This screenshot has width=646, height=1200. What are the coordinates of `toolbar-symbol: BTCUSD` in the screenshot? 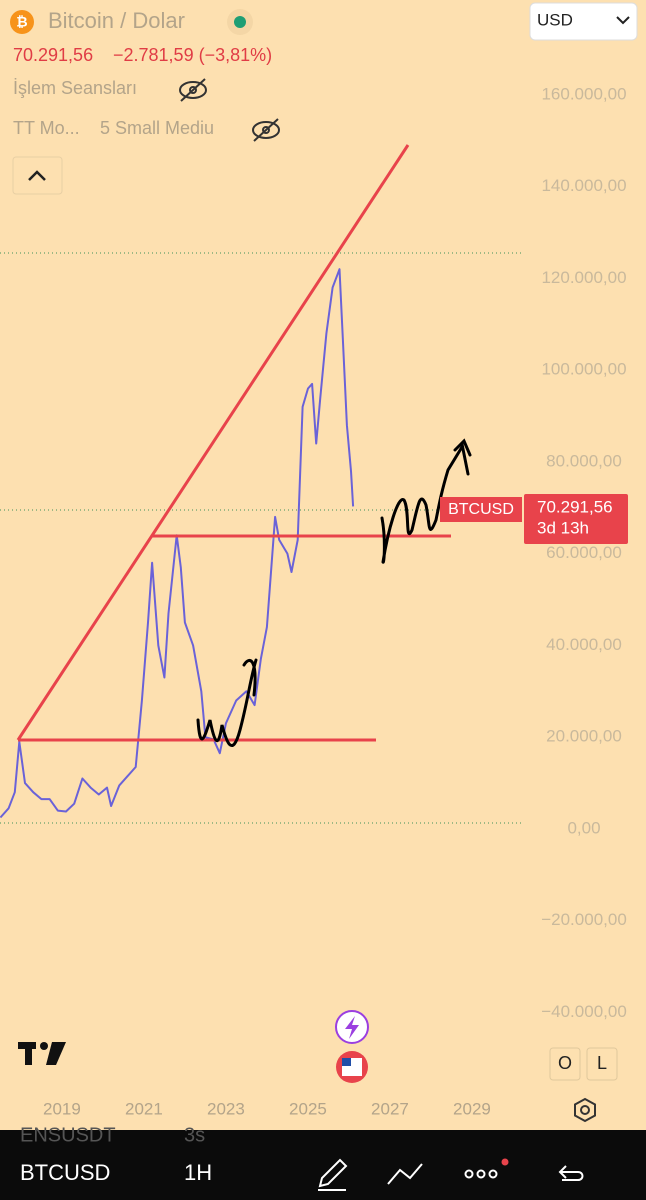 It's located at (65, 1172).